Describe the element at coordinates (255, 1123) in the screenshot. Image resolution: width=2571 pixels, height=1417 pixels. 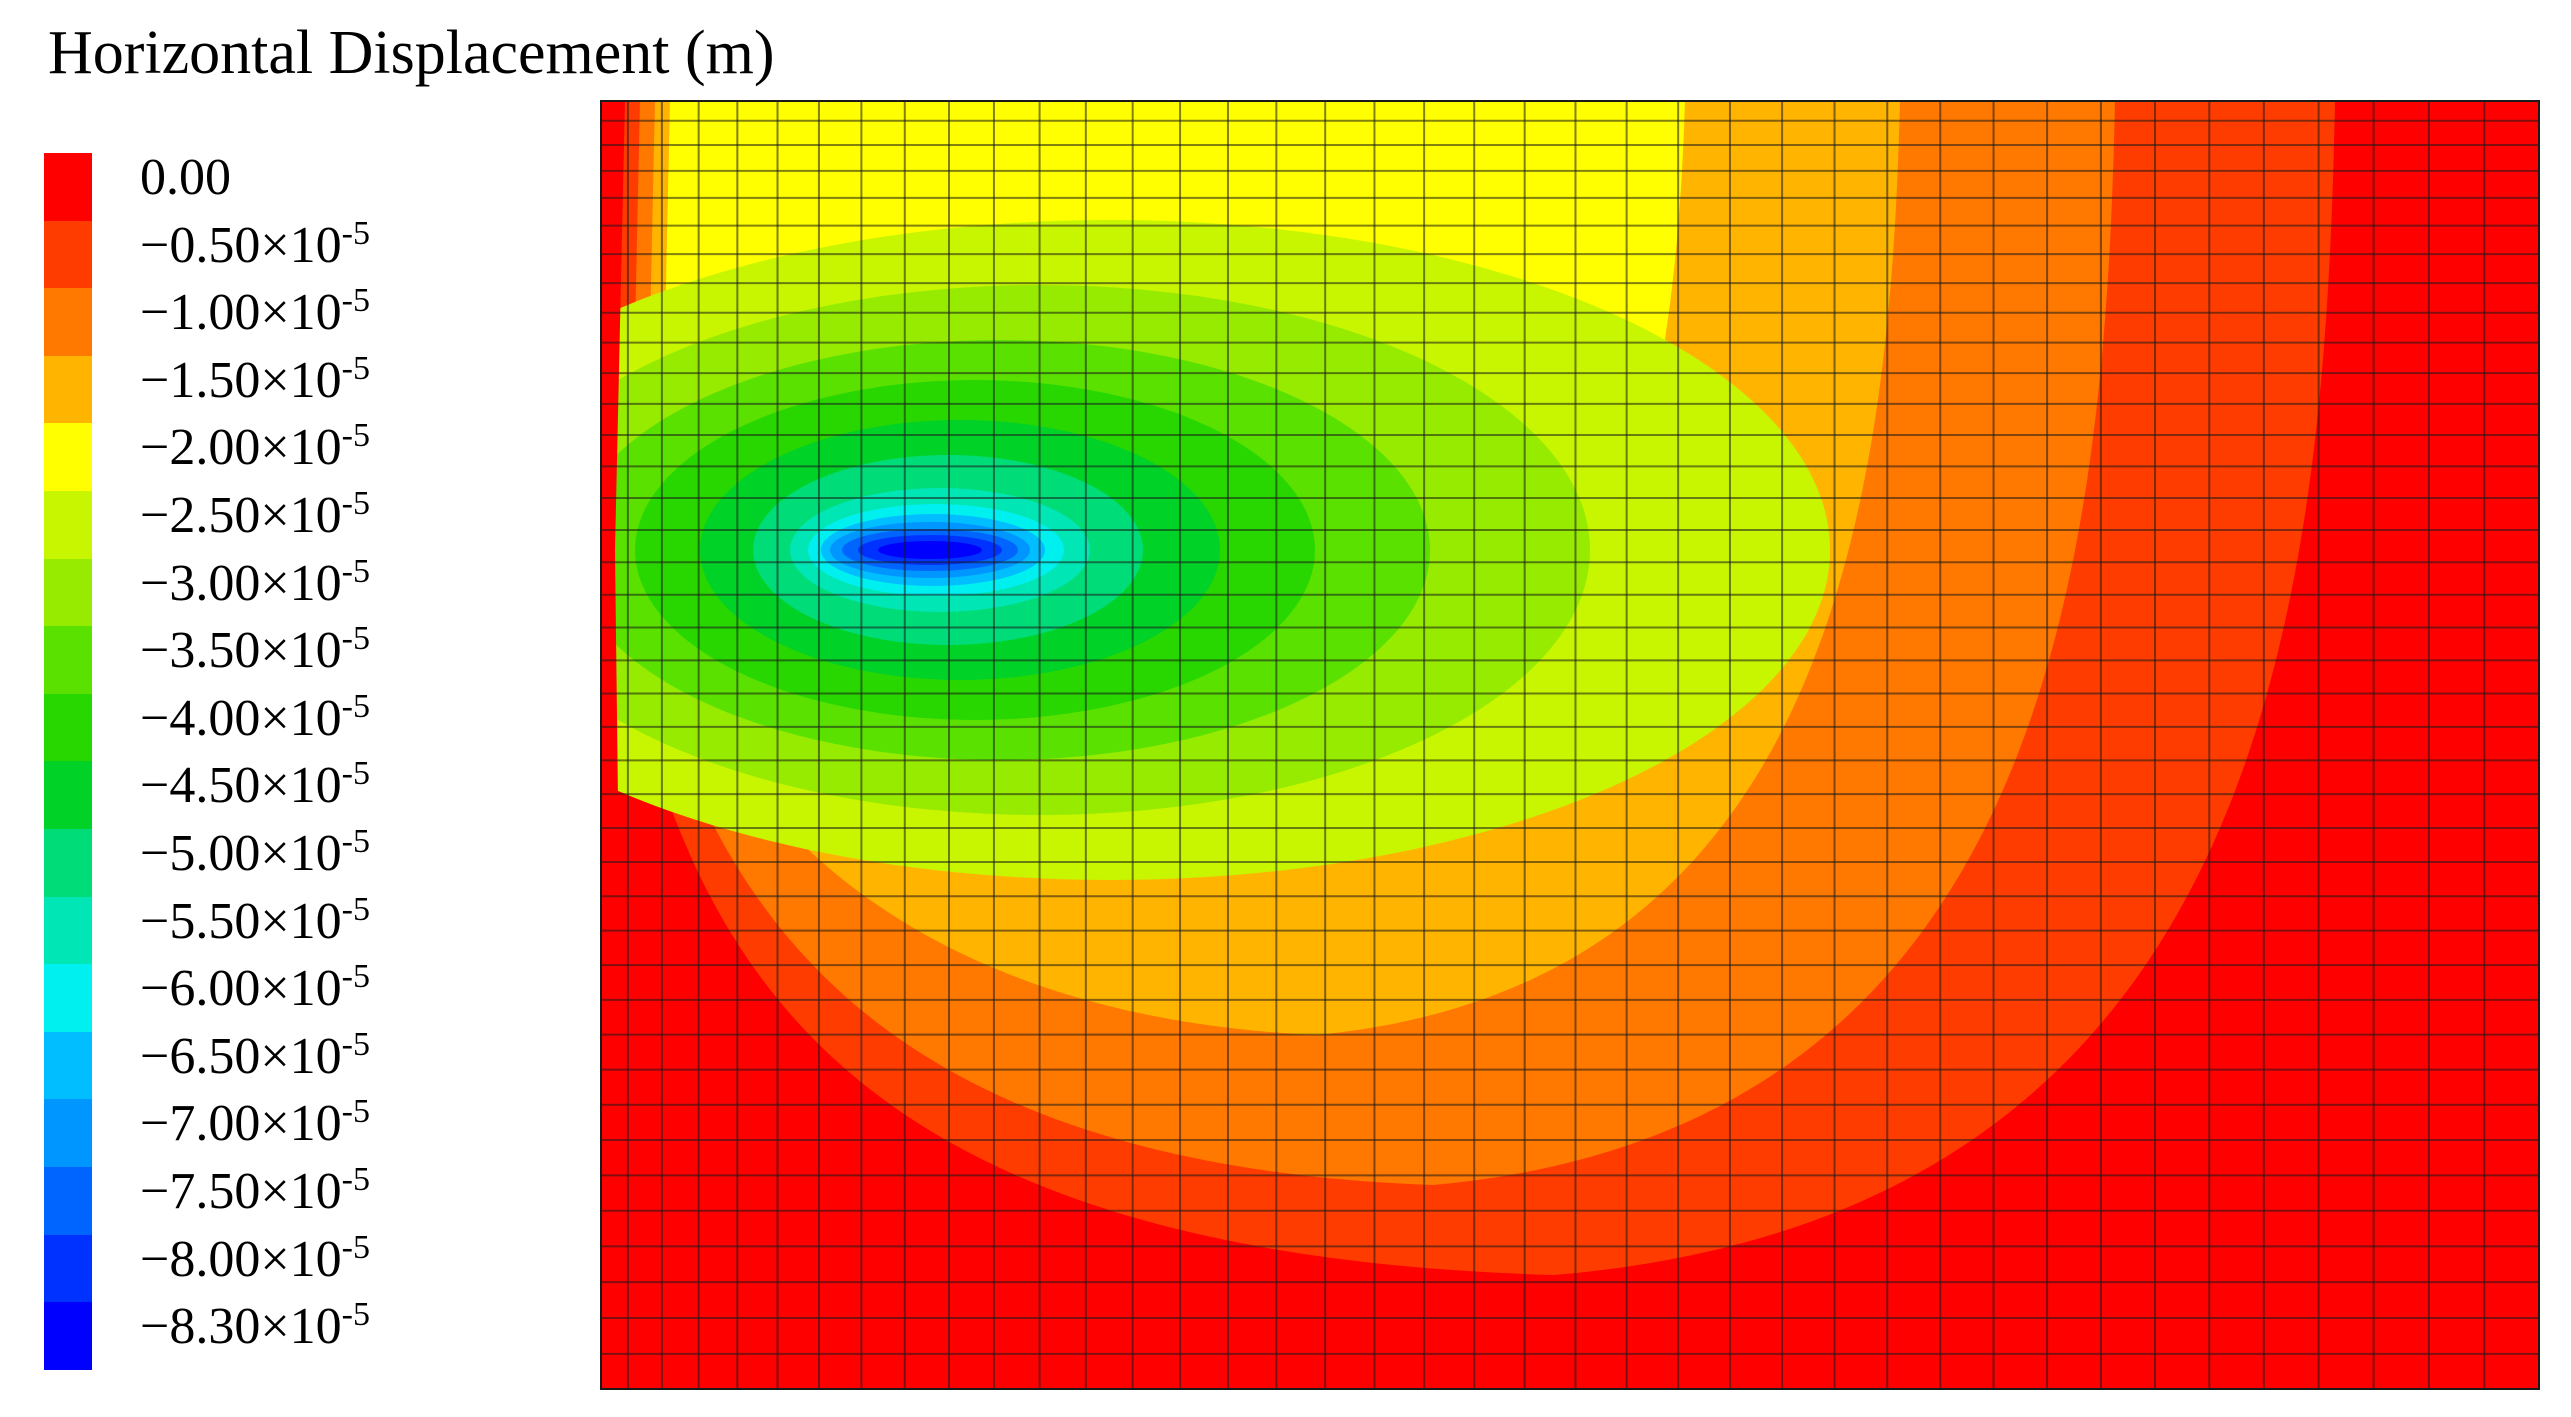
I see `legend-label: −7.00×10⁻⁵` at that location.